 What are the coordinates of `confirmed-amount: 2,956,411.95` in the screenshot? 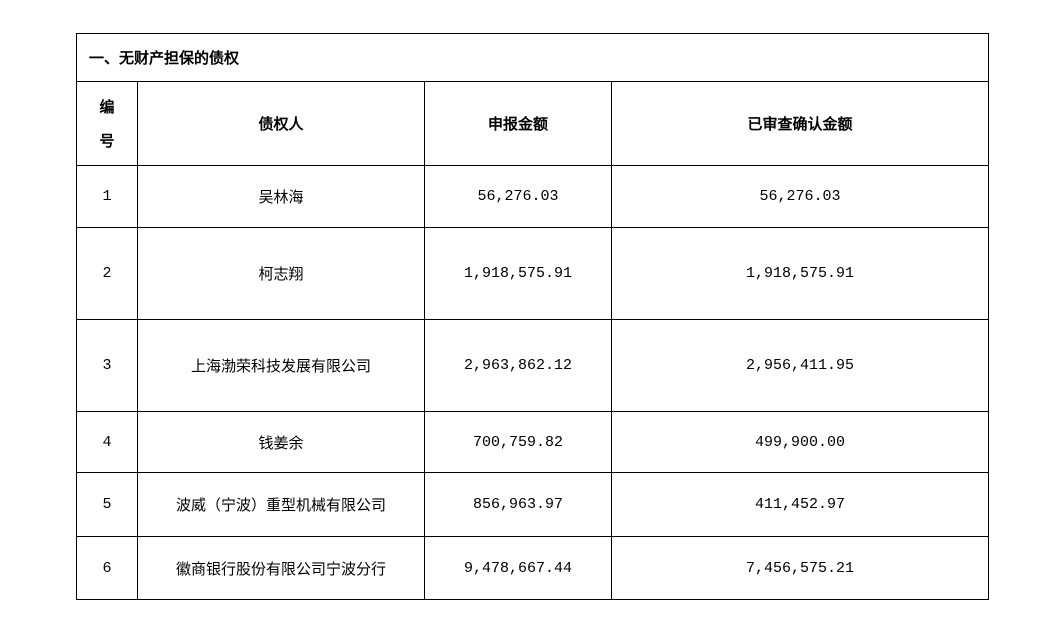 It's located at (800, 365).